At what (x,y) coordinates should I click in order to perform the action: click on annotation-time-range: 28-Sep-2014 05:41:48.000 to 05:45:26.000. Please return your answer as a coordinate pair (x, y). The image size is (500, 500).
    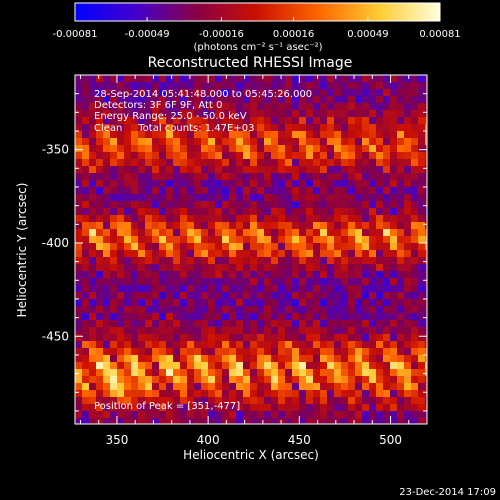
    Looking at the image, I should click on (203, 94).